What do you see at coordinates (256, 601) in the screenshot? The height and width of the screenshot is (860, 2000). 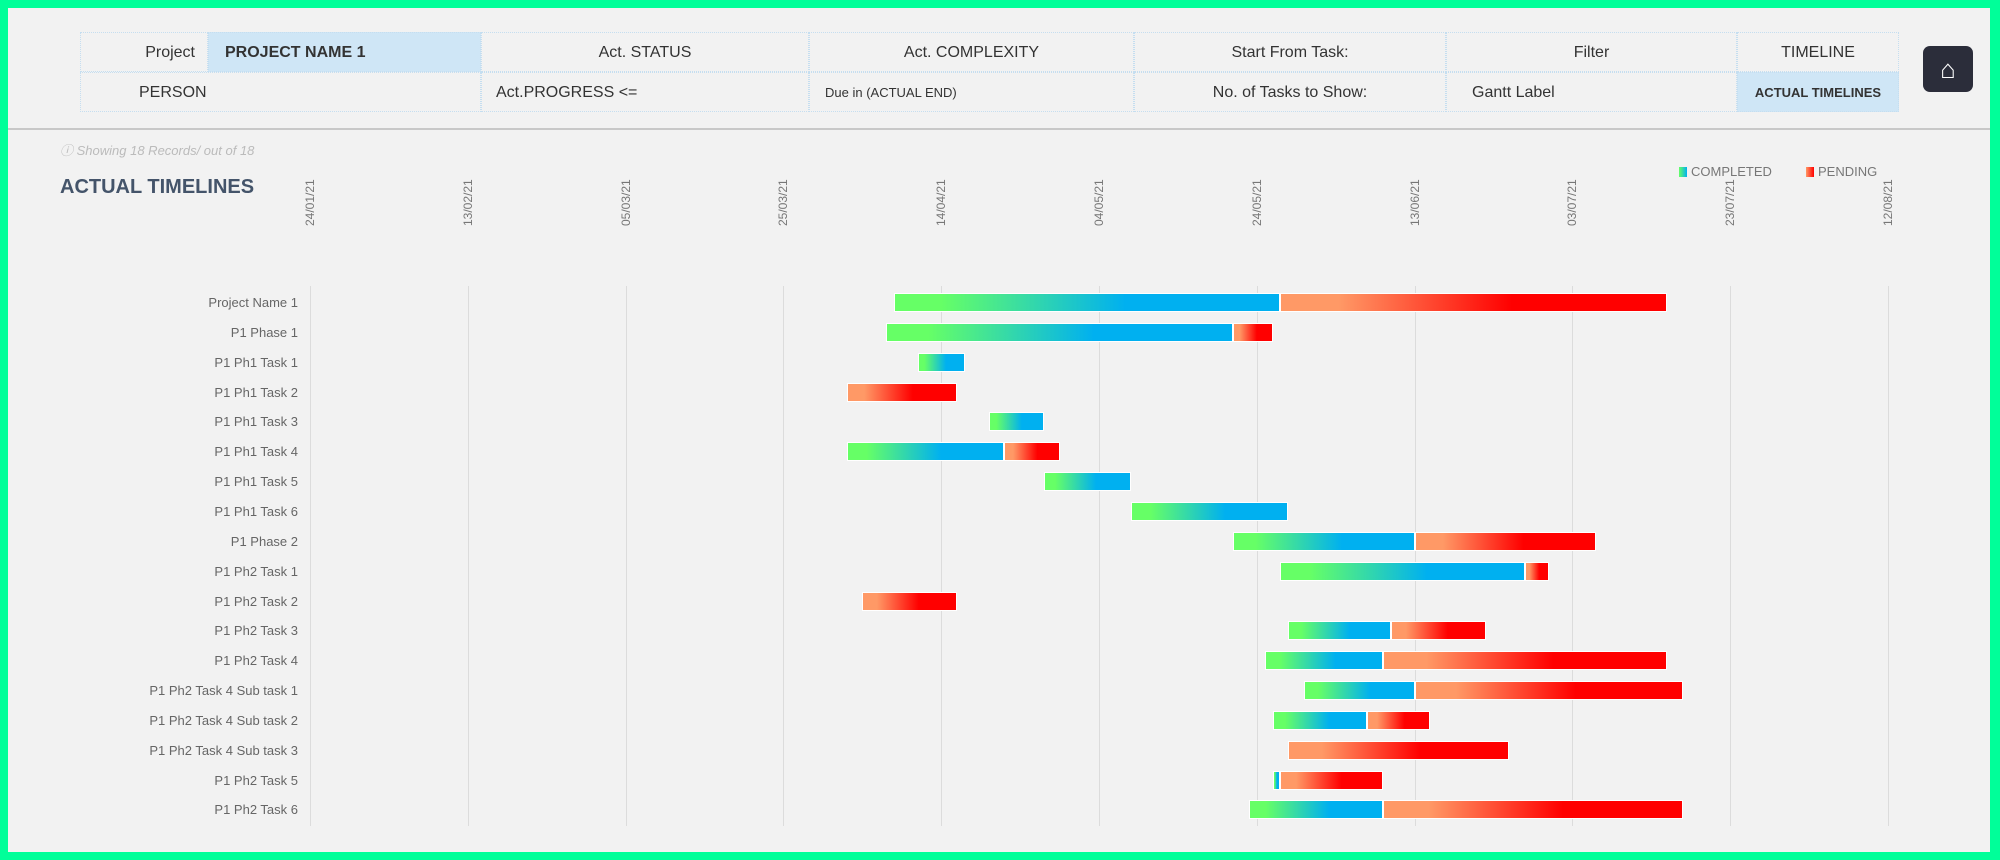 I see `task-label: P1 Ph2 Task 2` at bounding box center [256, 601].